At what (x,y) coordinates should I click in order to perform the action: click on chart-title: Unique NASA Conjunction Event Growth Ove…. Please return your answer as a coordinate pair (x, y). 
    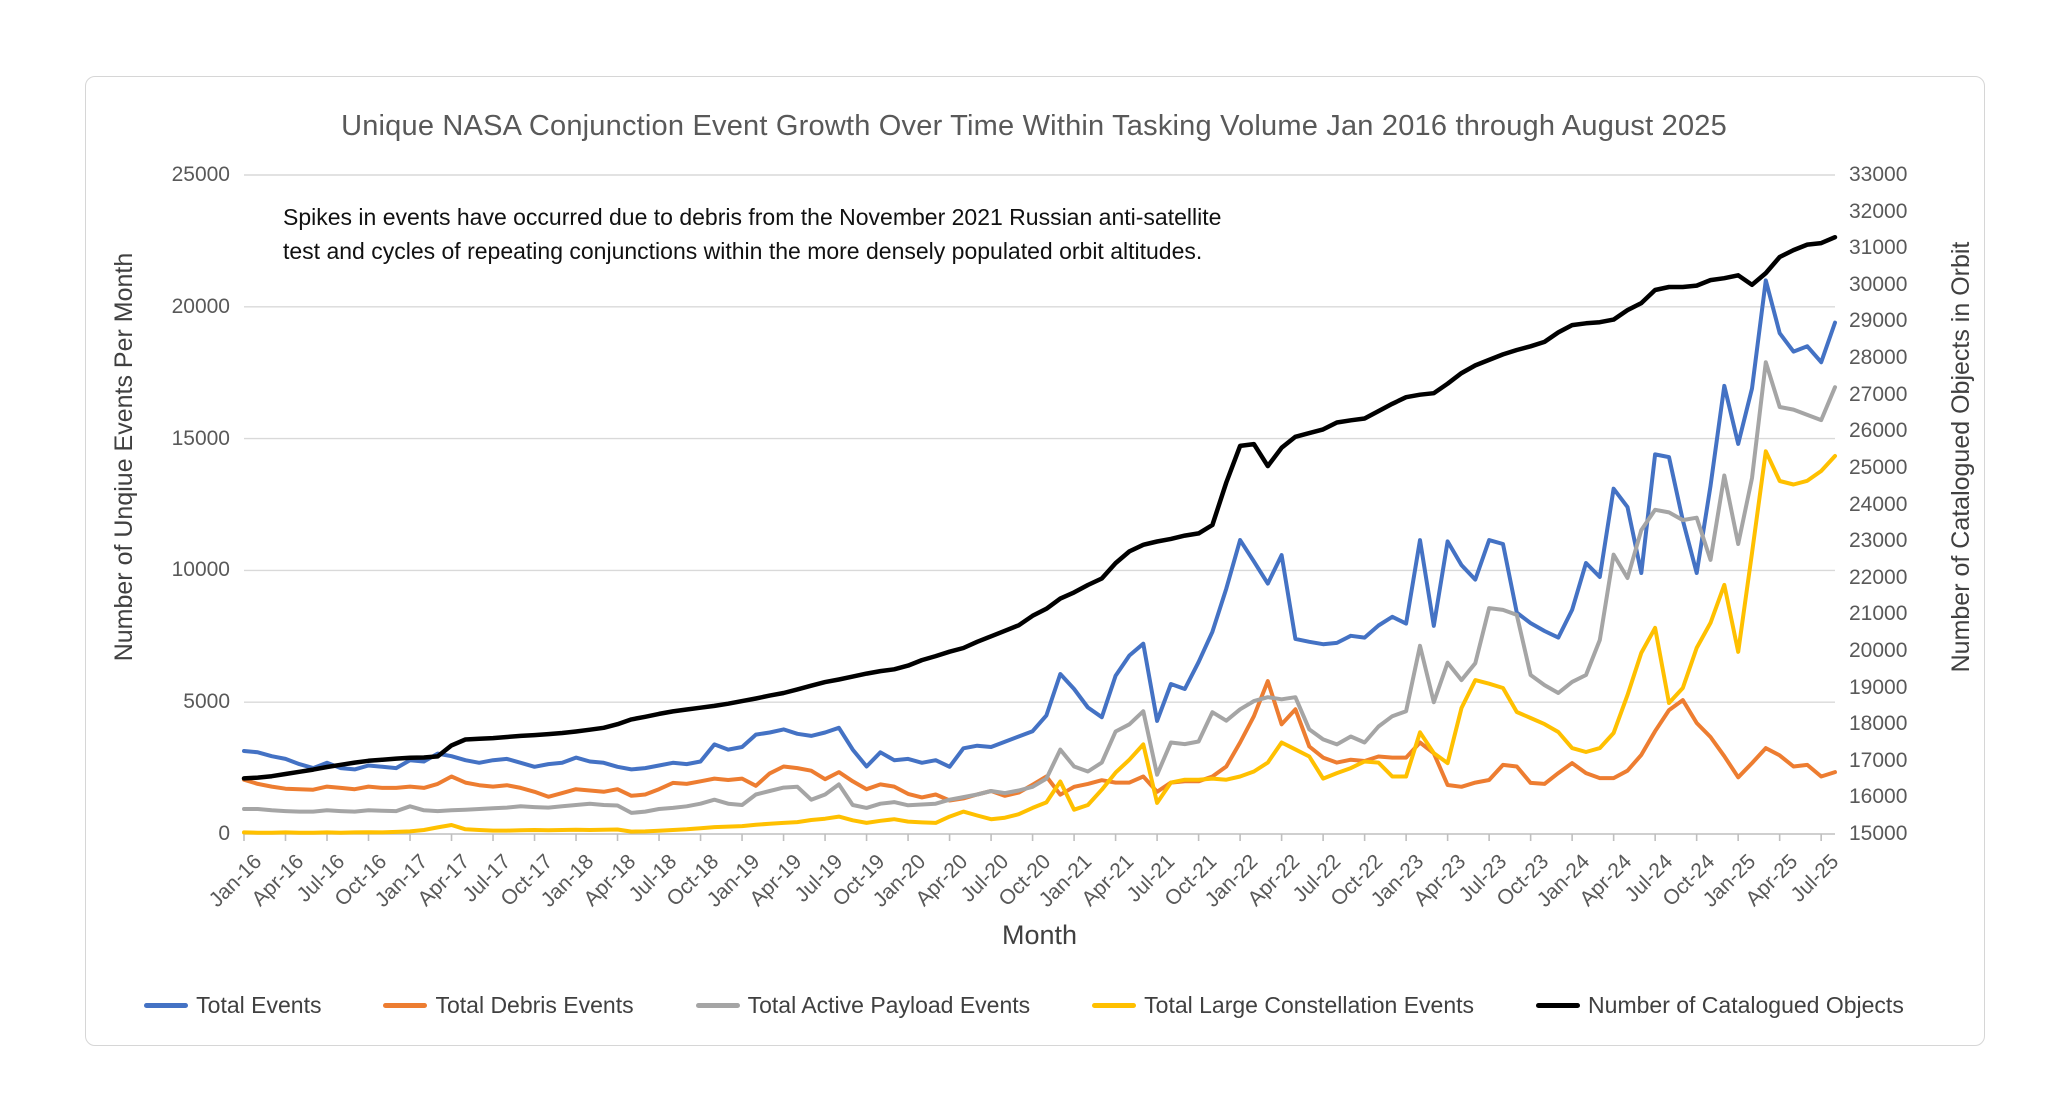
    Looking at the image, I should click on (1034, 126).